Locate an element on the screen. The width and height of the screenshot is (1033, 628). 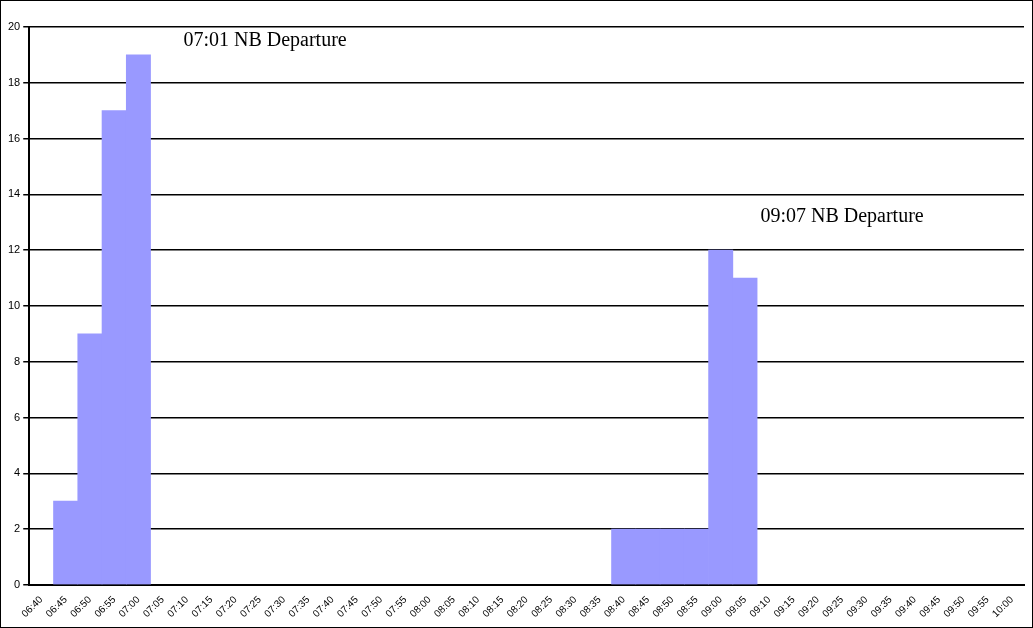
y-tick-label: 14 is located at coordinates (14, 193).